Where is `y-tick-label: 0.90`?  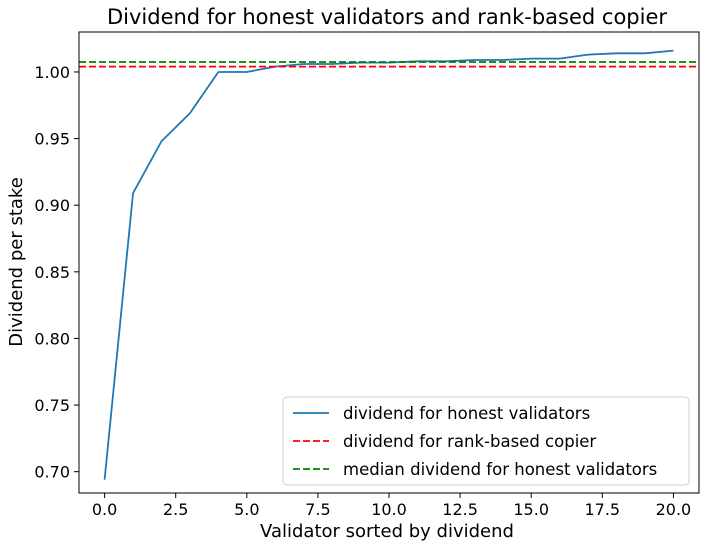 y-tick-label: 0.90 is located at coordinates (52, 205).